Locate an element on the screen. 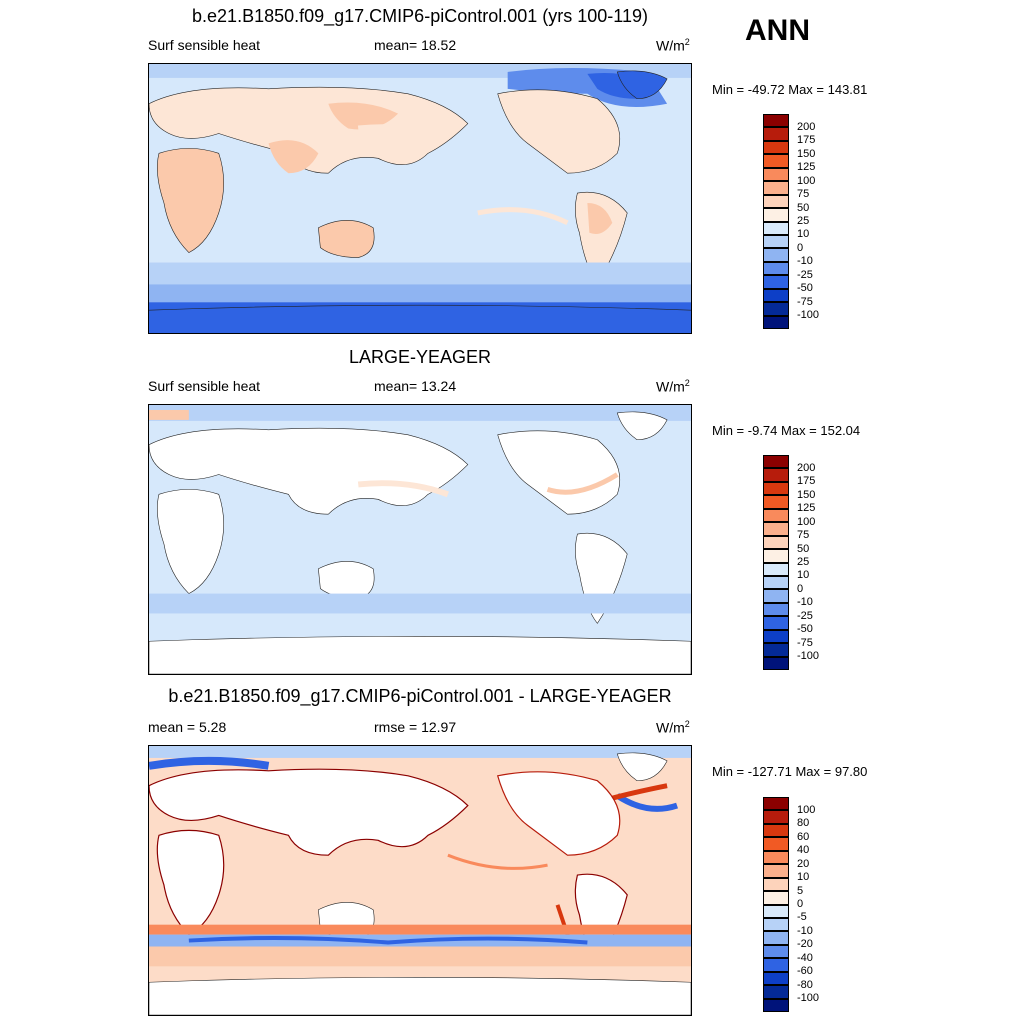 This screenshot has width=1024, height=1024. colorbar-level-label: 50 is located at coordinates (803, 548).